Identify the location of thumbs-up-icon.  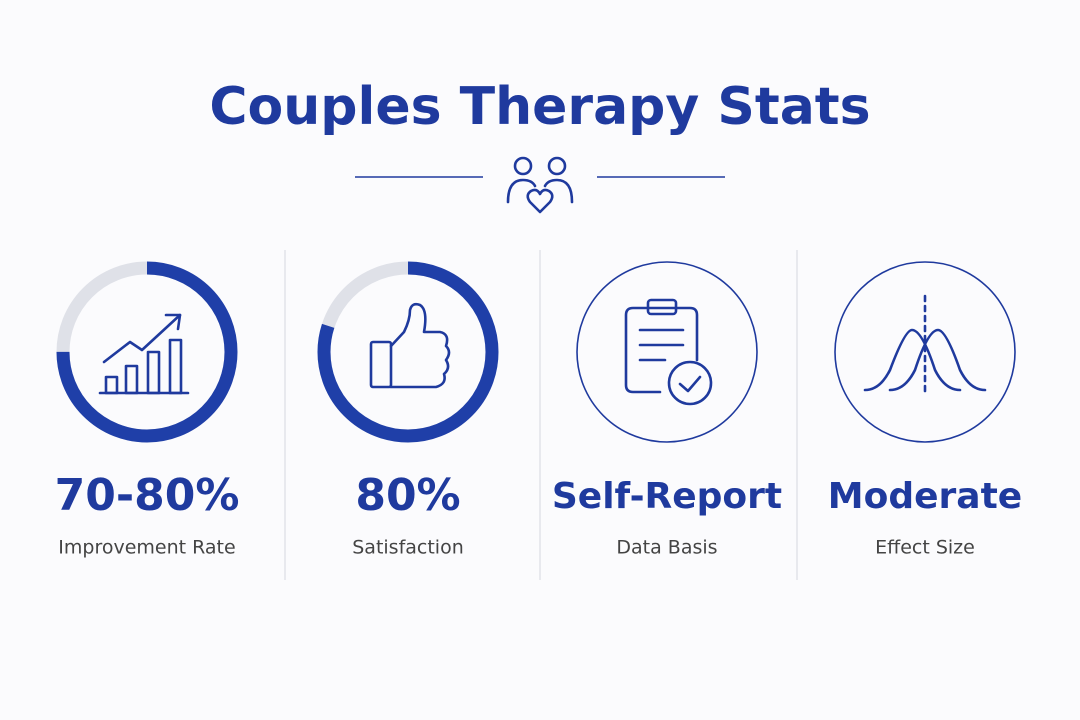
(410, 345).